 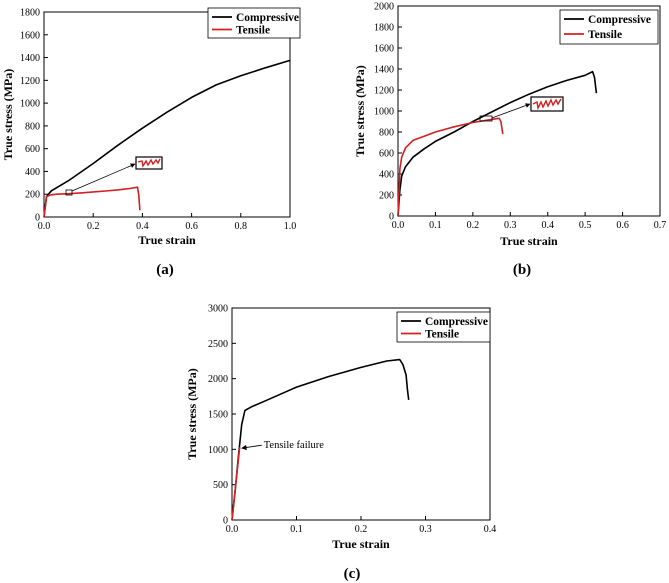 I want to click on caption-b: (b), so click(x=522, y=270).